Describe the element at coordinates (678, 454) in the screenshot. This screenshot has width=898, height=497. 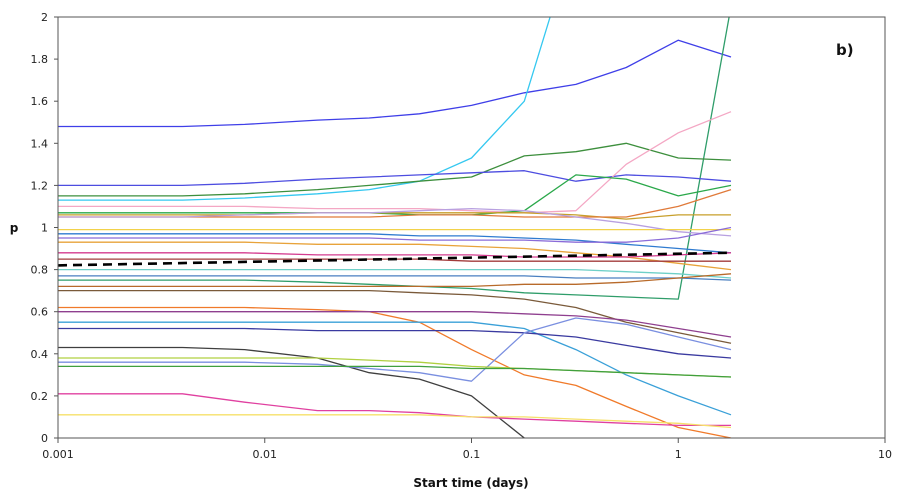
I see `x-tick-label: 1` at that location.